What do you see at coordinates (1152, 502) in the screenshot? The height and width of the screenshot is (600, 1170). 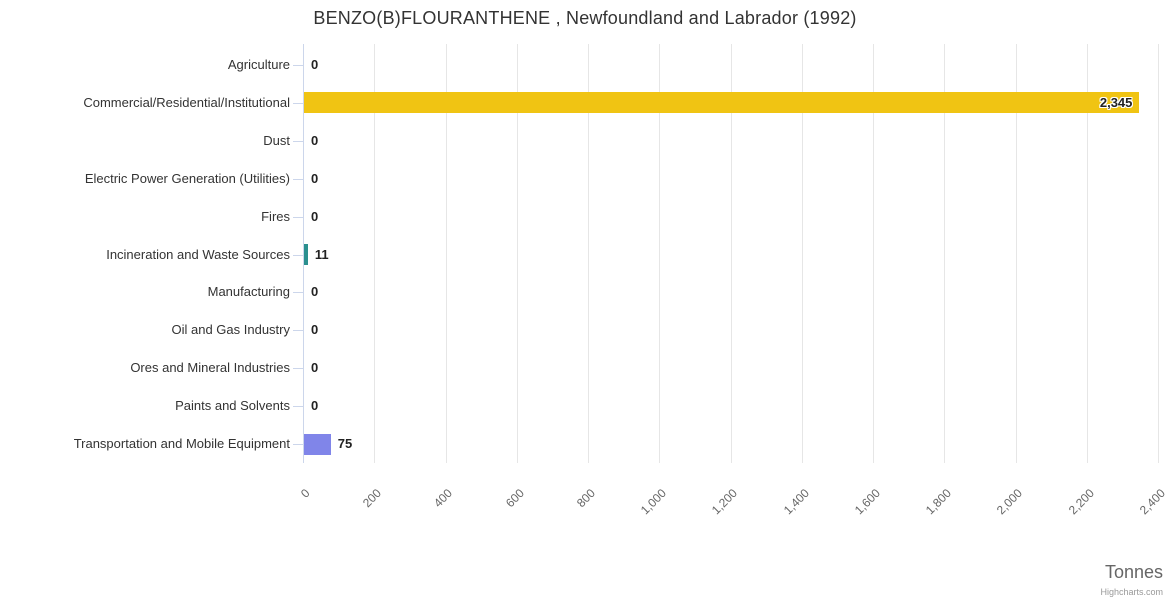 I see `x-axis-tick-label: 2,400` at bounding box center [1152, 502].